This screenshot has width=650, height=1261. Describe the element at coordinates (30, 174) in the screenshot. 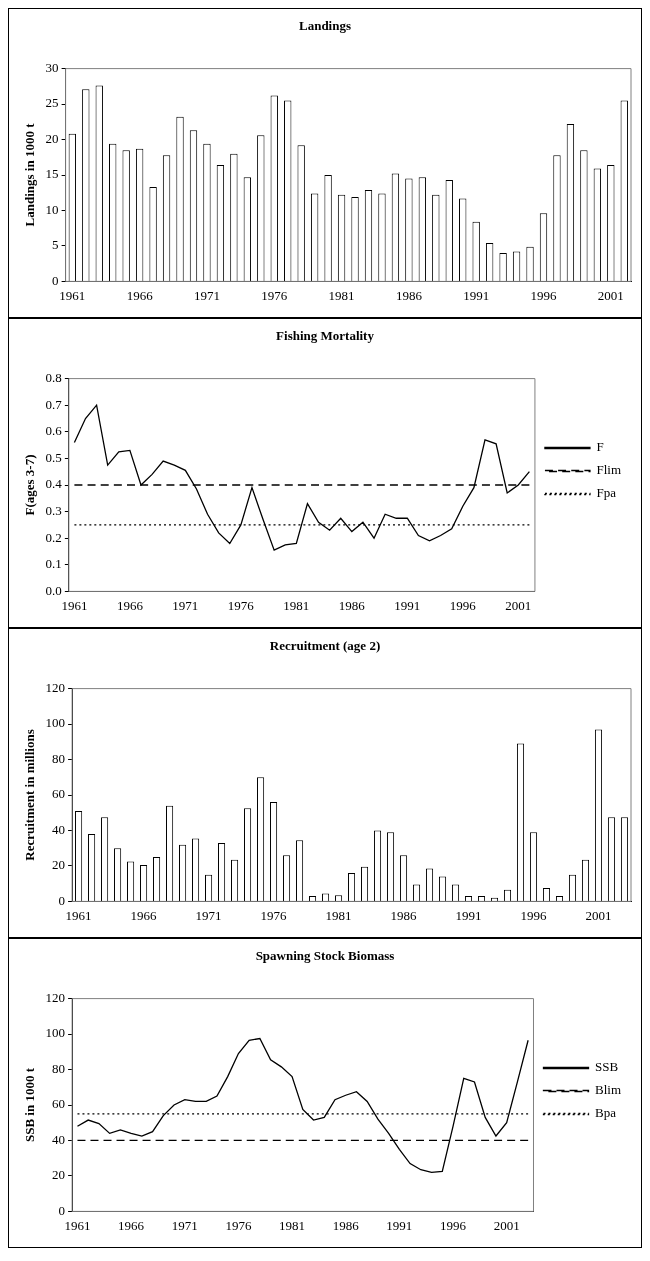

I see `y-axis-title: Landings in 1000 t` at that location.